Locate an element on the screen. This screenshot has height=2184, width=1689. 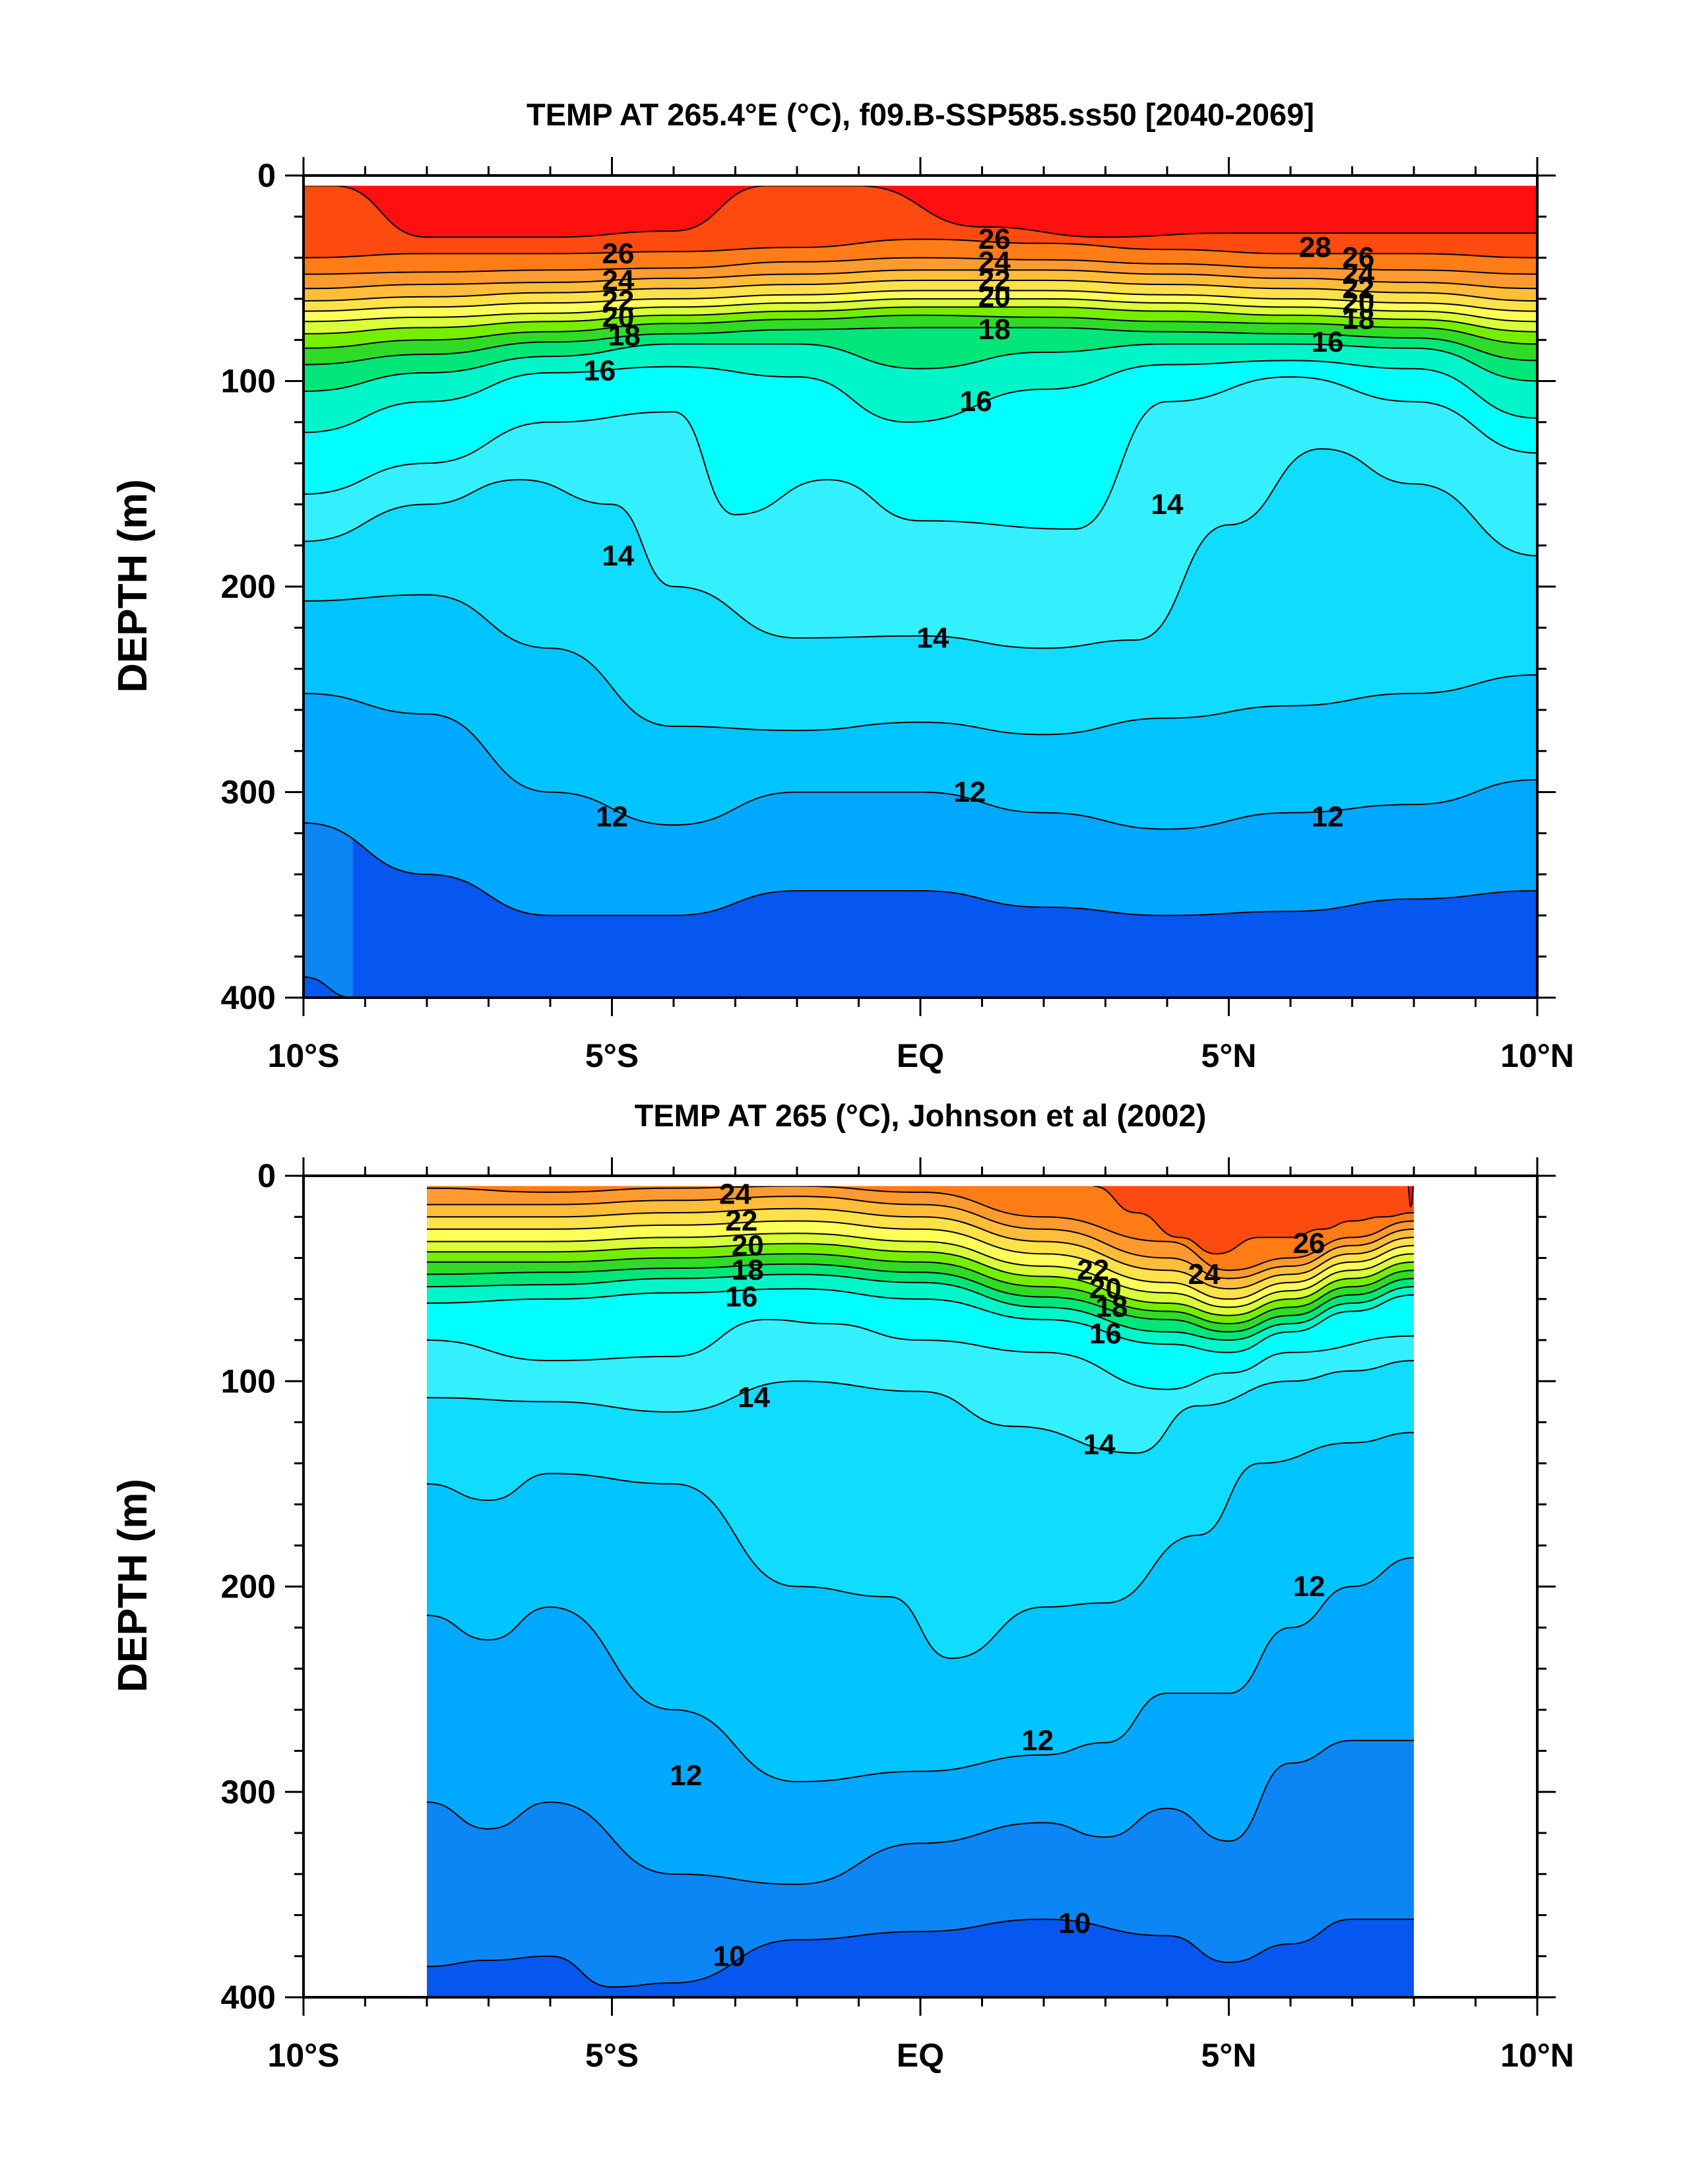
isotherm-26C is located at coordinates (1253, 1220).